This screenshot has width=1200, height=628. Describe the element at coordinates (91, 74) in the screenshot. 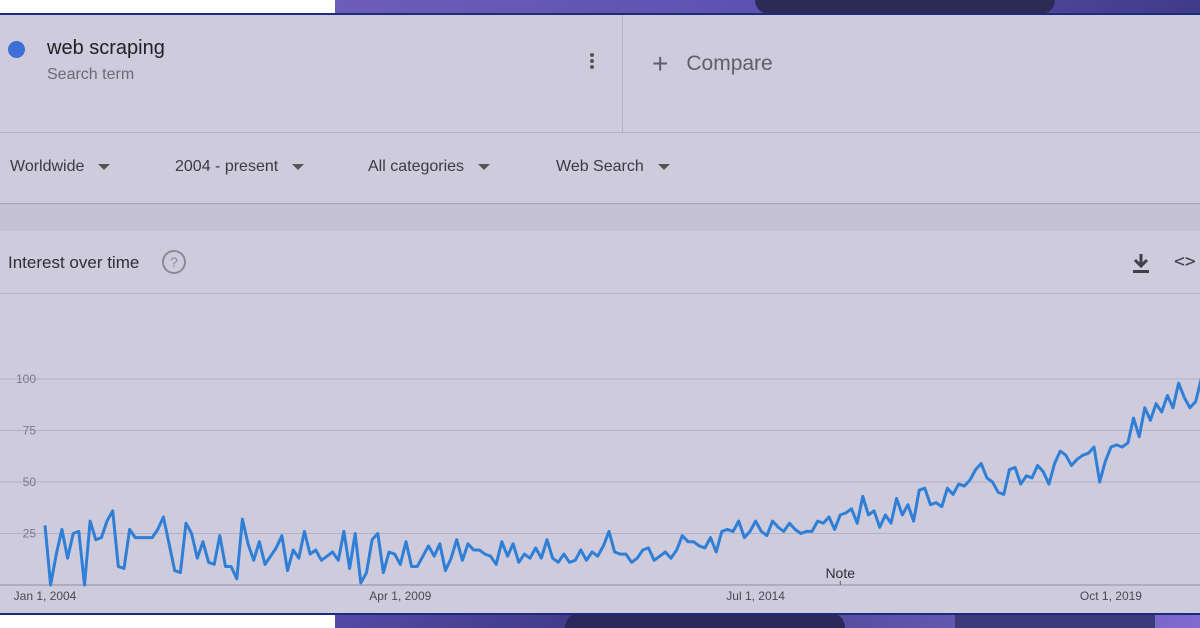

I see `search-term-subtitle: Search term` at that location.